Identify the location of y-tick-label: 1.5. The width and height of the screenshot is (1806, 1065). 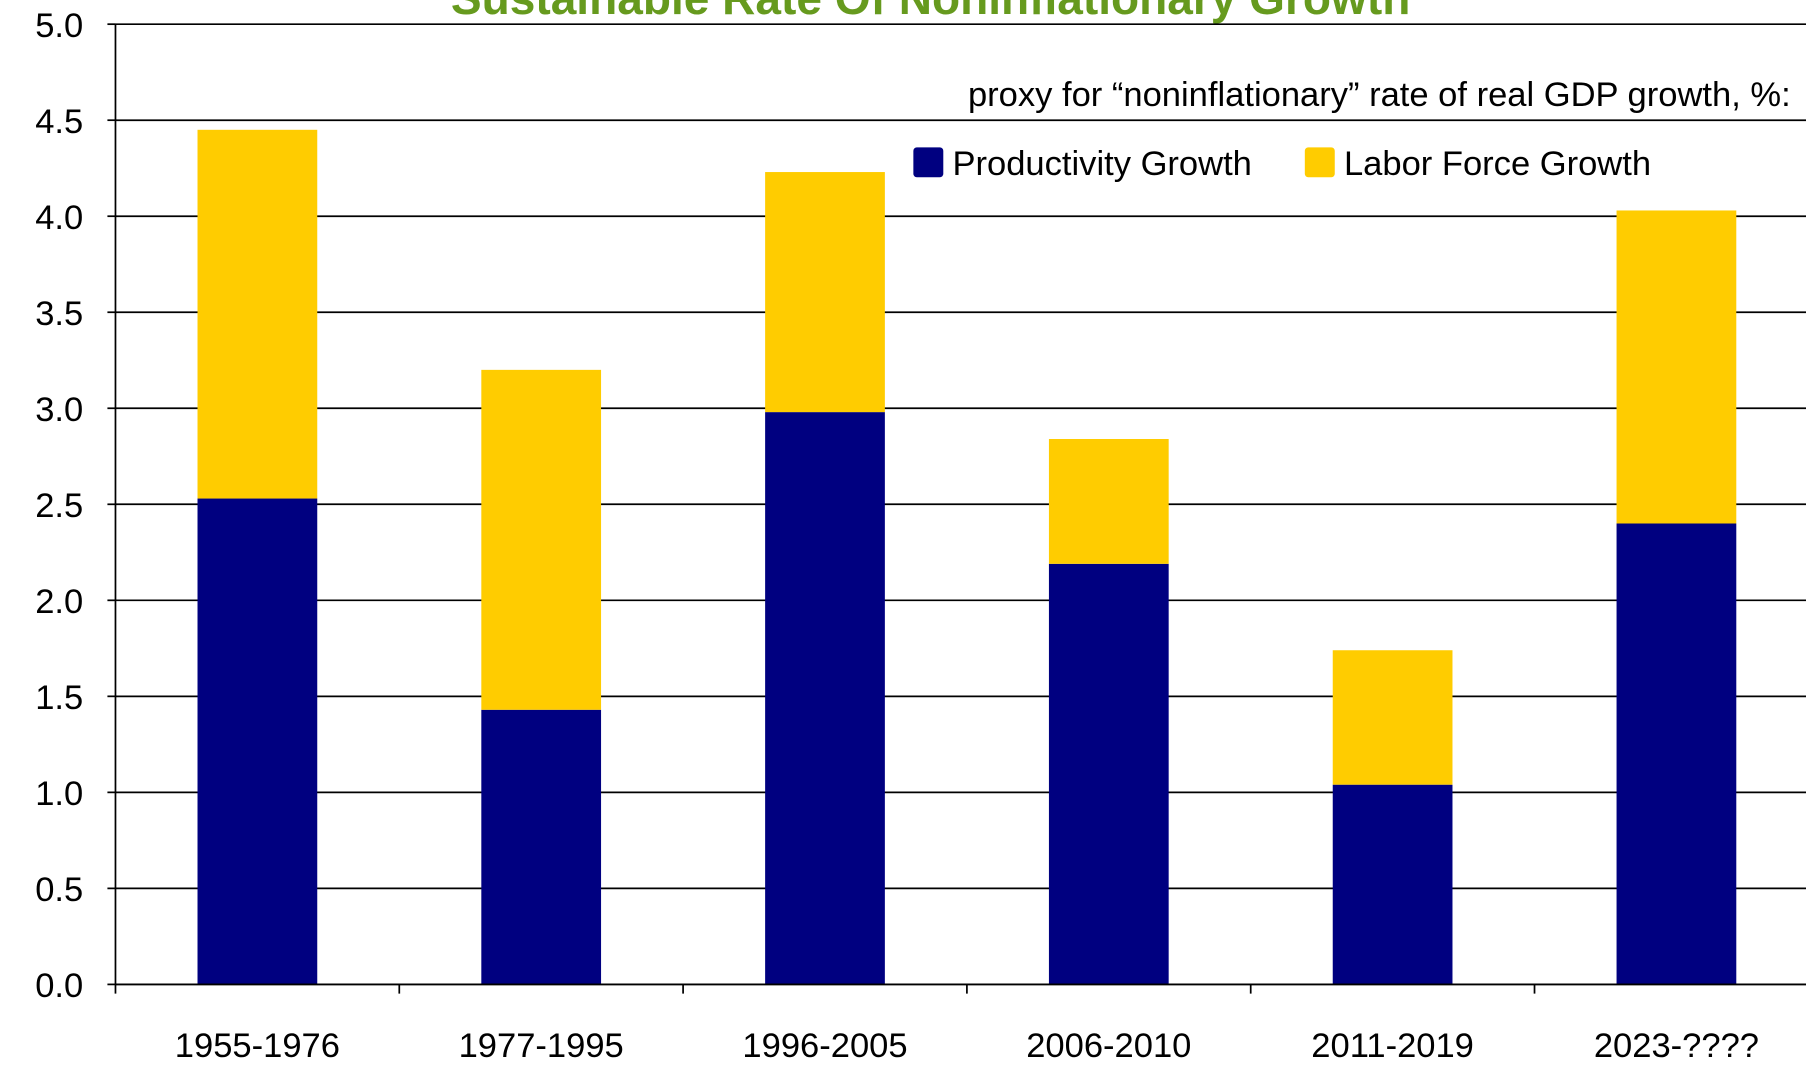
(59, 698).